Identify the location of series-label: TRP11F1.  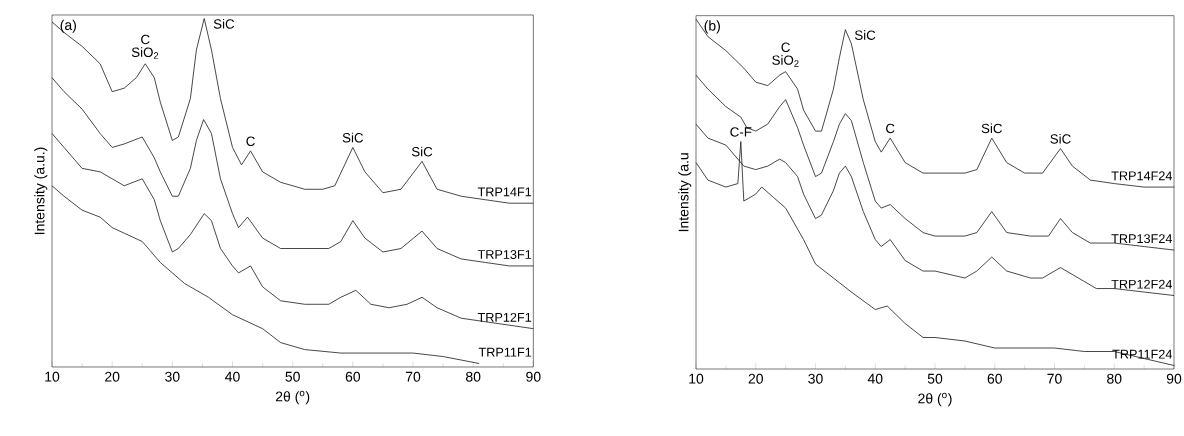
(505, 352).